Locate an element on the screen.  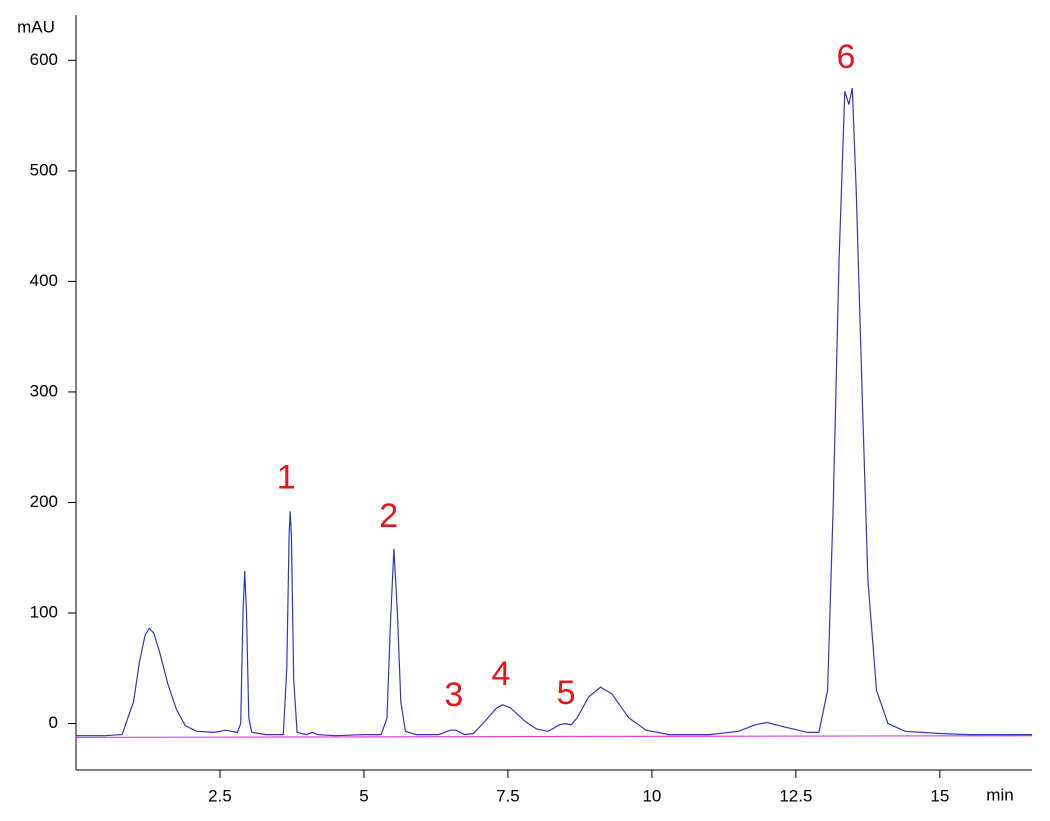
x-tick-label: 7.5 is located at coordinates (508, 795).